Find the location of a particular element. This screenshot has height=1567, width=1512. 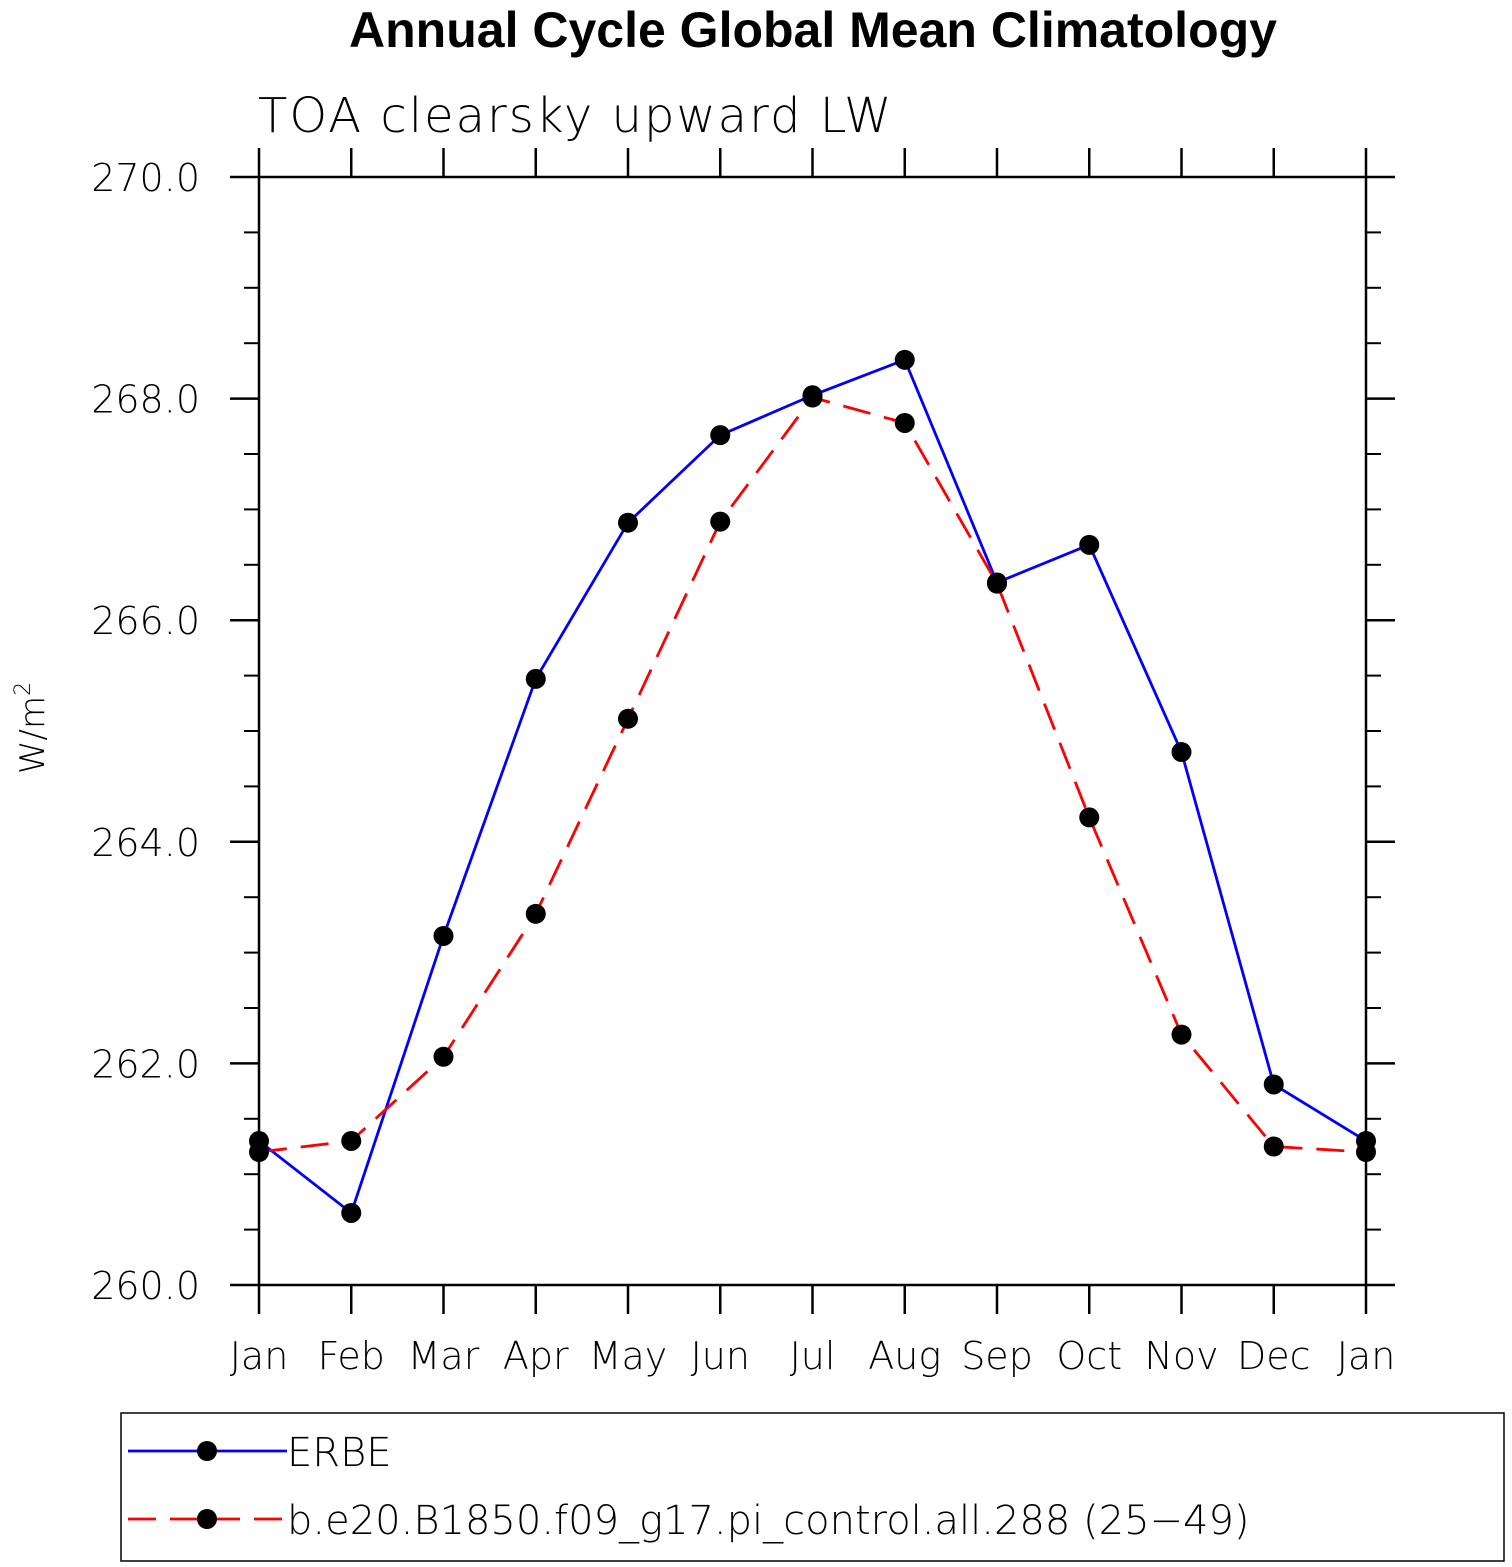

svg-text: W/m2 is located at coordinates (32, 728).